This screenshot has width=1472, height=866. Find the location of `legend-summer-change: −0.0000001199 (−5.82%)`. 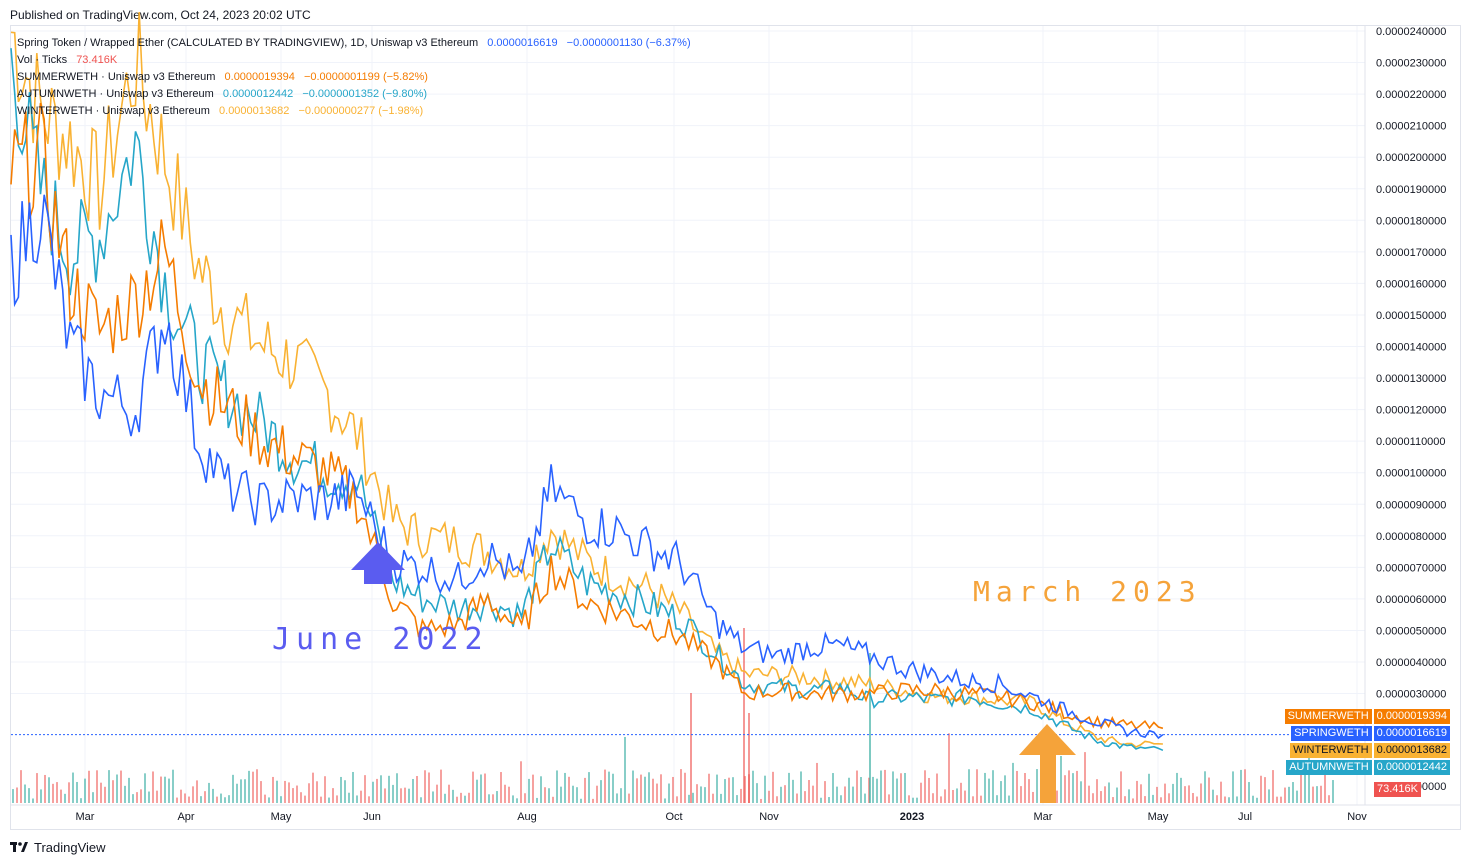

legend-summer-change: −0.0000001199 (−5.82%) is located at coordinates (365, 77).